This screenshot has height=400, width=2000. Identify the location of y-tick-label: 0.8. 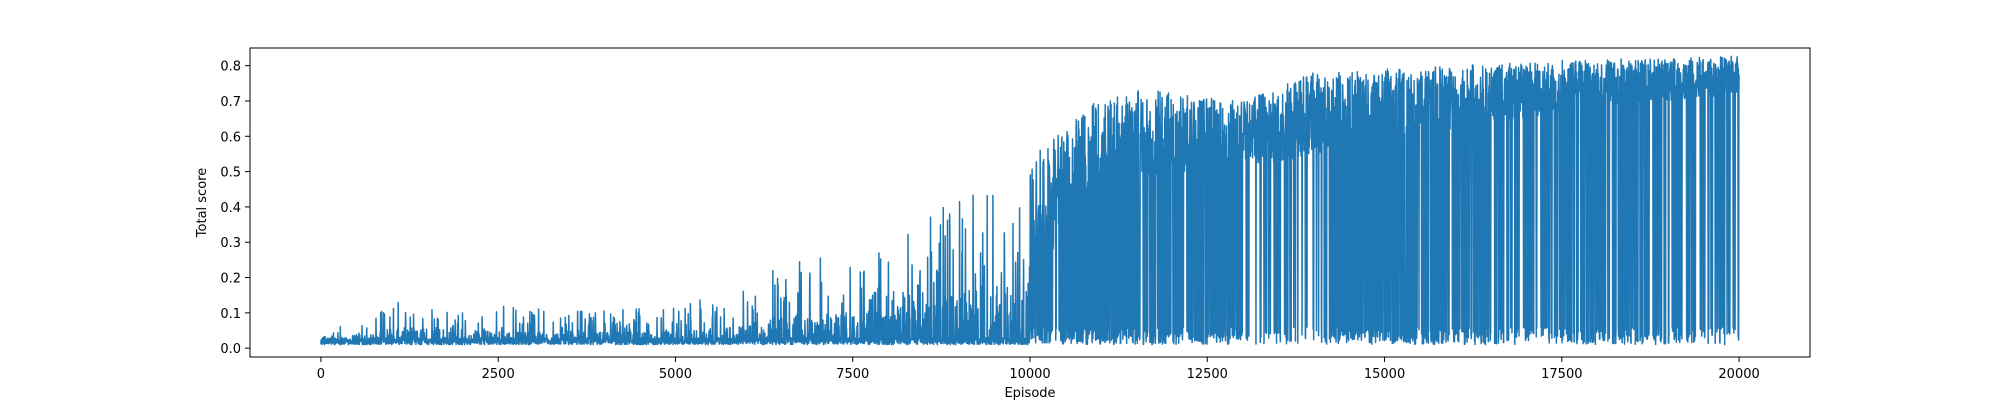
(230, 67).